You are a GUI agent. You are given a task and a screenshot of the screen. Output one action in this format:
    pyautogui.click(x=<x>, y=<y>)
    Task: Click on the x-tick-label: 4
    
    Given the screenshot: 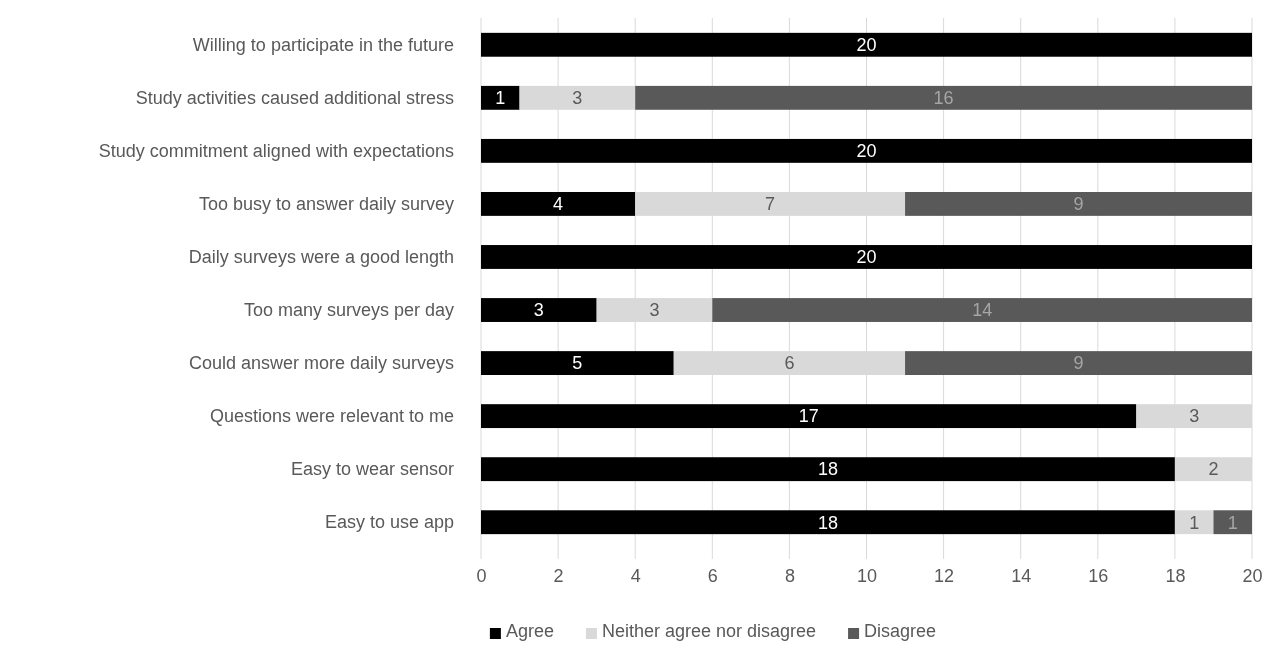 What is the action you would take?
    pyautogui.click(x=635, y=576)
    